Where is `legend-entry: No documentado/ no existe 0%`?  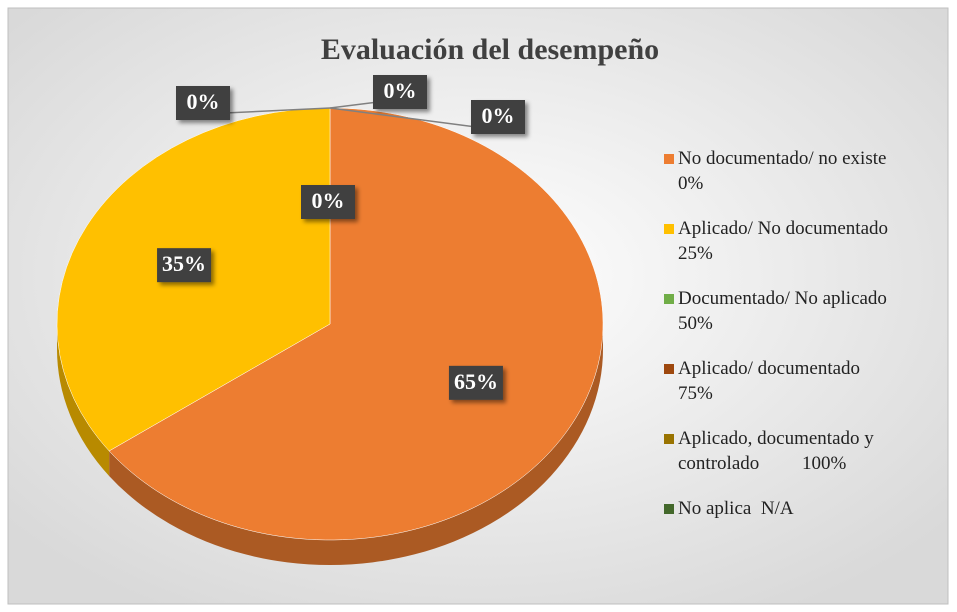
legend-entry: No documentado/ no existe 0% is located at coordinates (809, 181).